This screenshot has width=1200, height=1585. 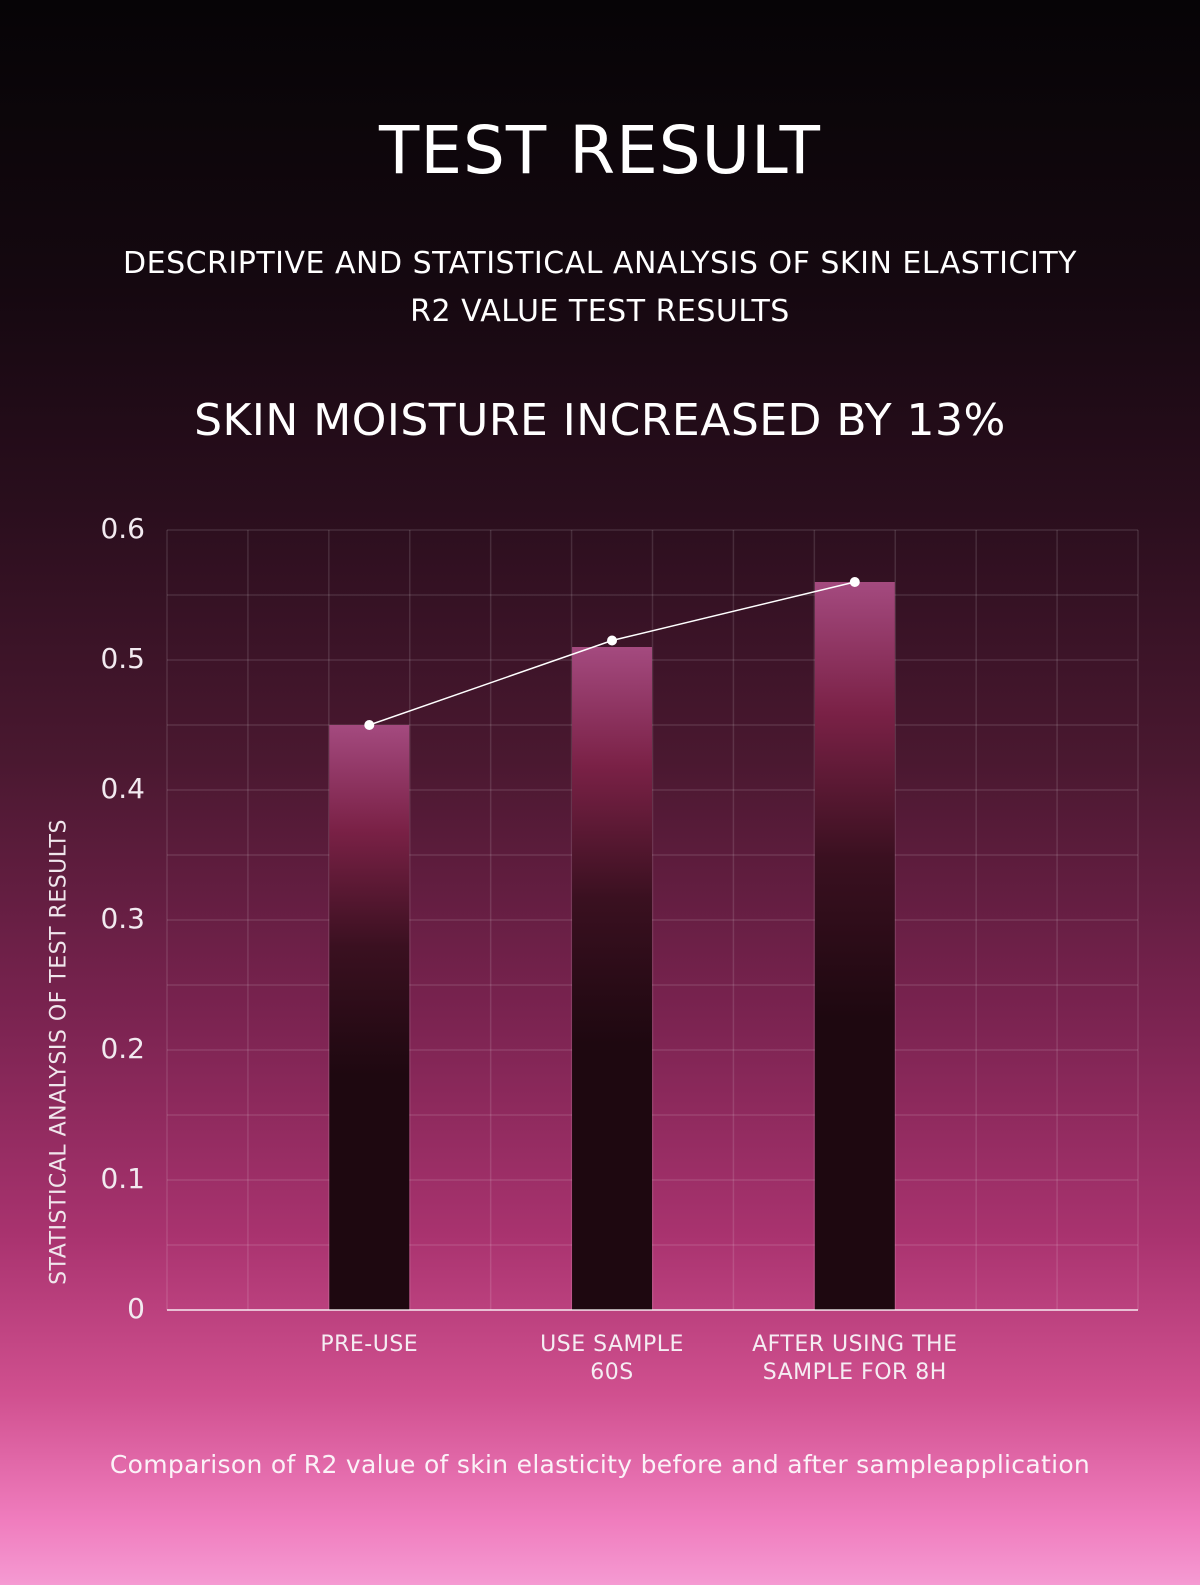 What do you see at coordinates (855, 1359) in the screenshot?
I see `x-tick-label: AFTER USING THE SAMPLE FOR 8H` at bounding box center [855, 1359].